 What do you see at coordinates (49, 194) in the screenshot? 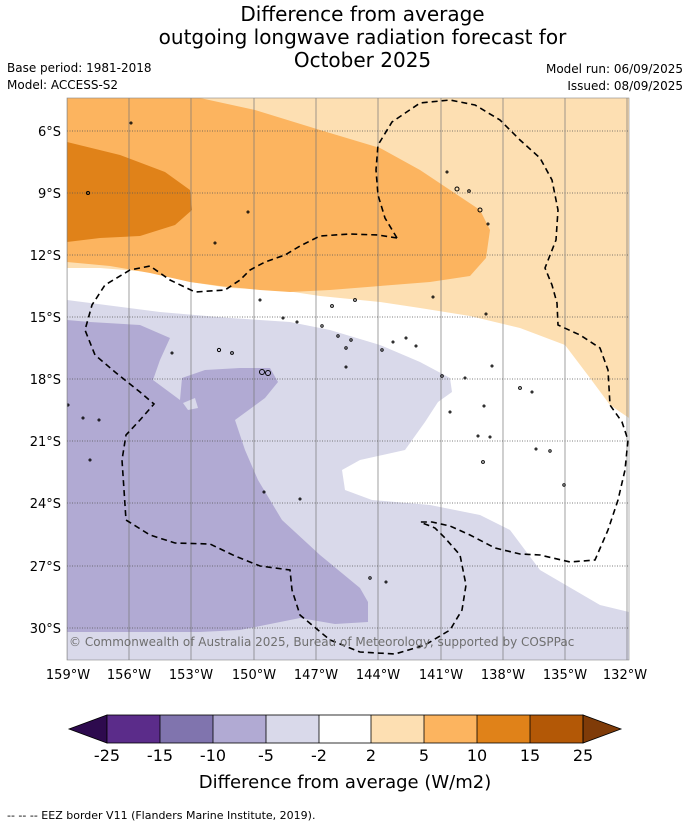
I see `lat-label: 9°S` at bounding box center [49, 194].